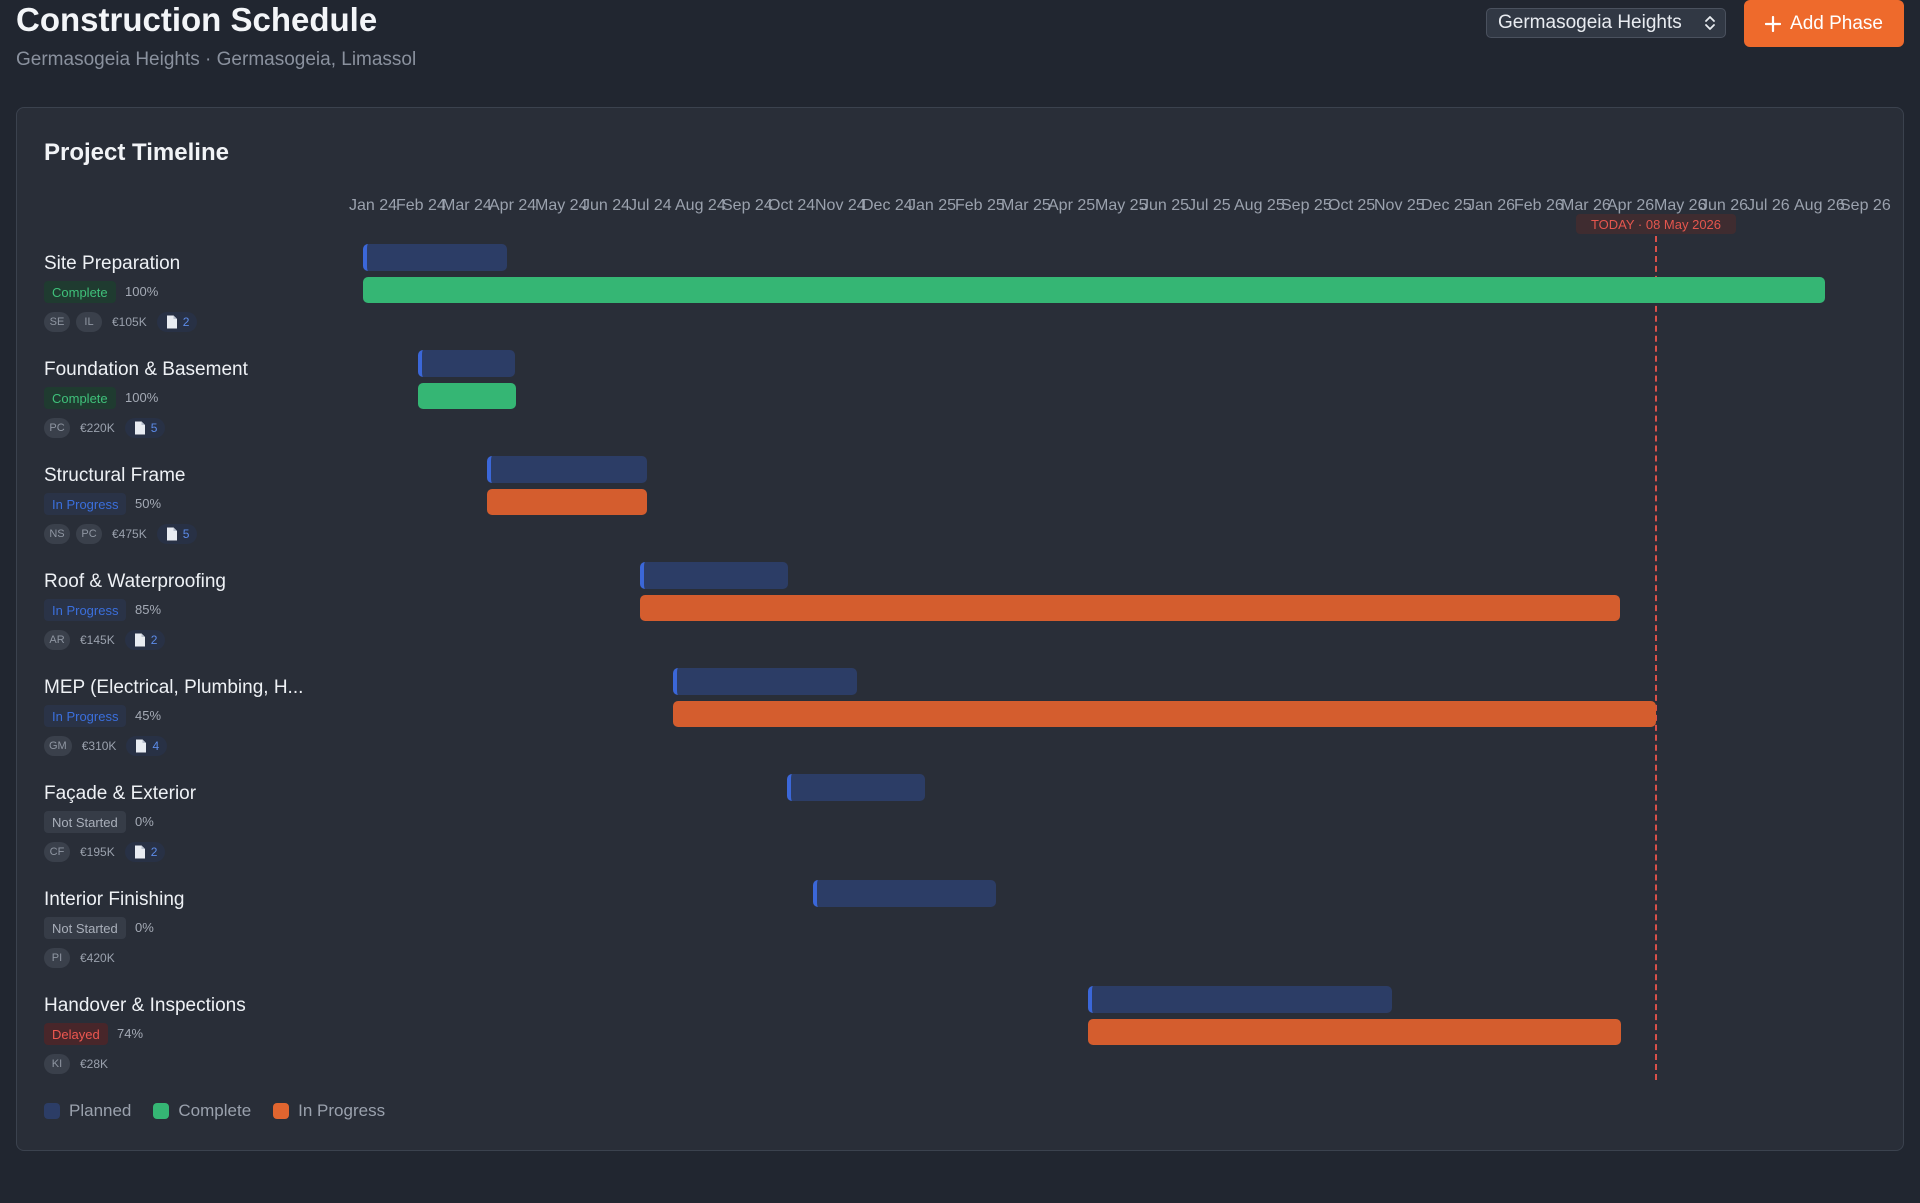 The width and height of the screenshot is (1920, 1203). I want to click on assignee-avatar: PI, so click(57, 958).